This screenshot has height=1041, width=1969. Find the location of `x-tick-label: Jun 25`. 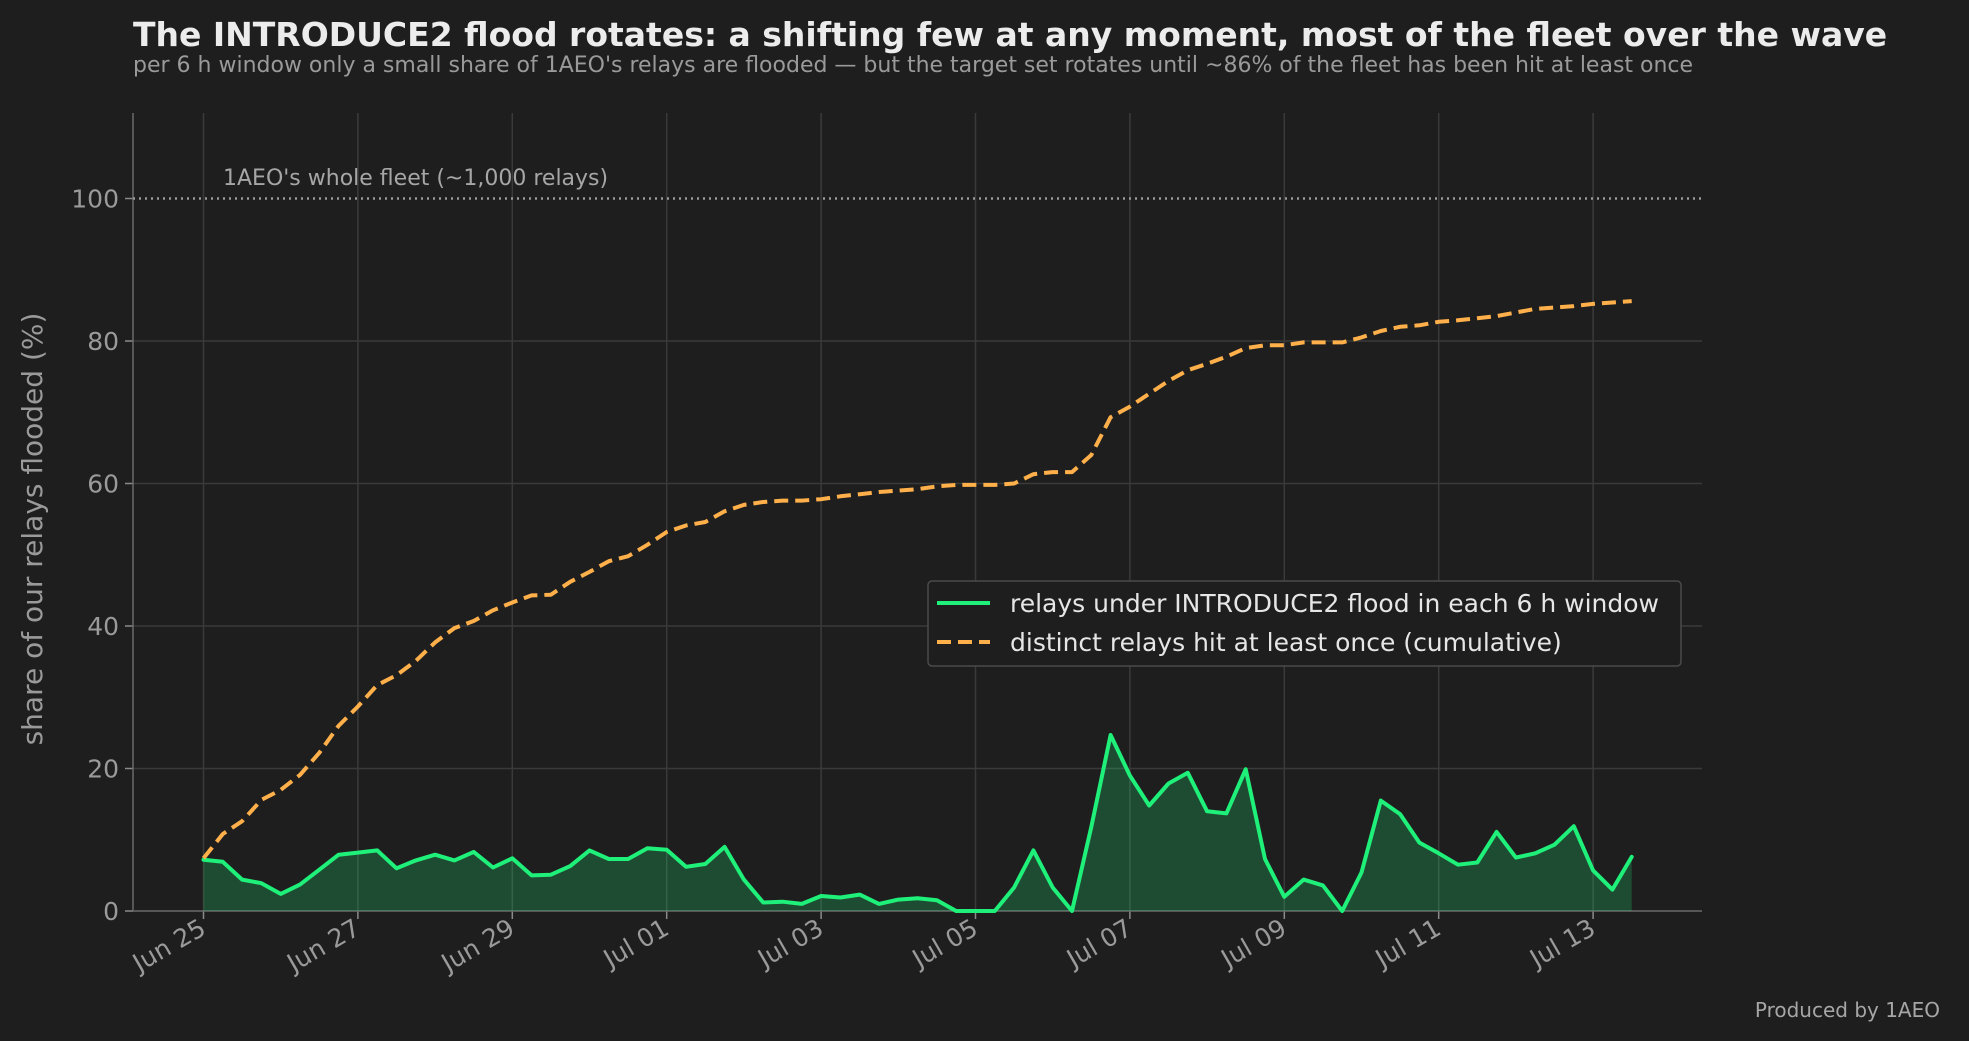

x-tick-label: Jun 25 is located at coordinates (168, 946).